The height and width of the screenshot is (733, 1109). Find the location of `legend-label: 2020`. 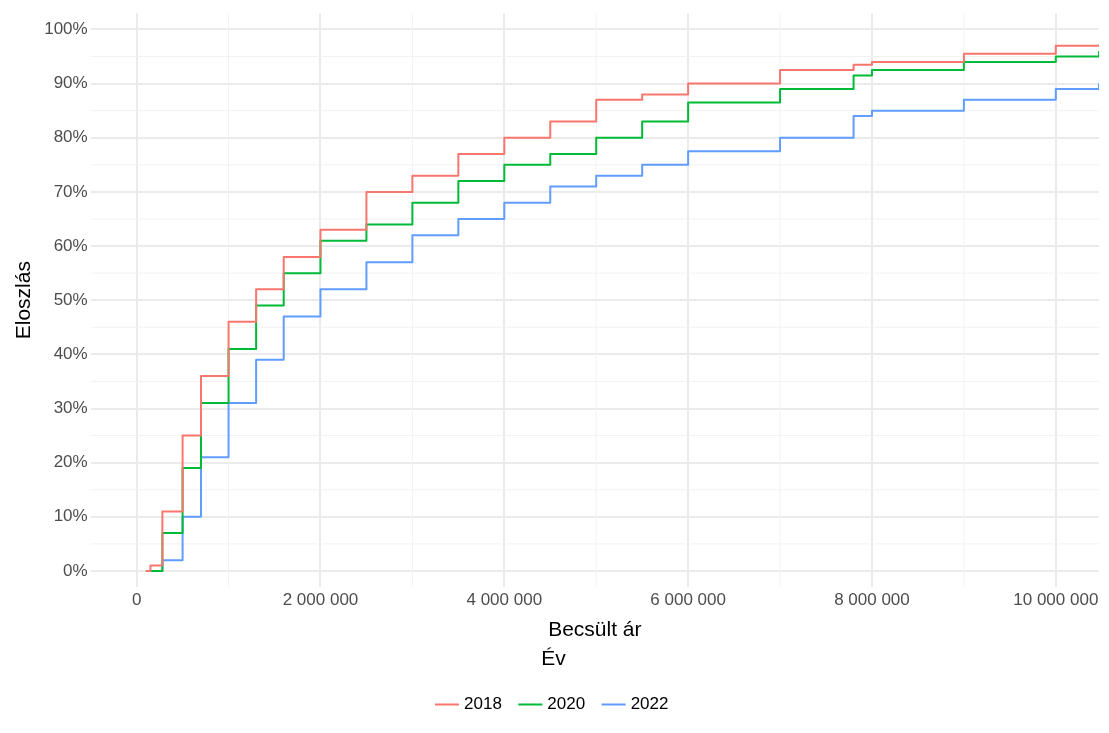

legend-label: 2020 is located at coordinates (566, 704).